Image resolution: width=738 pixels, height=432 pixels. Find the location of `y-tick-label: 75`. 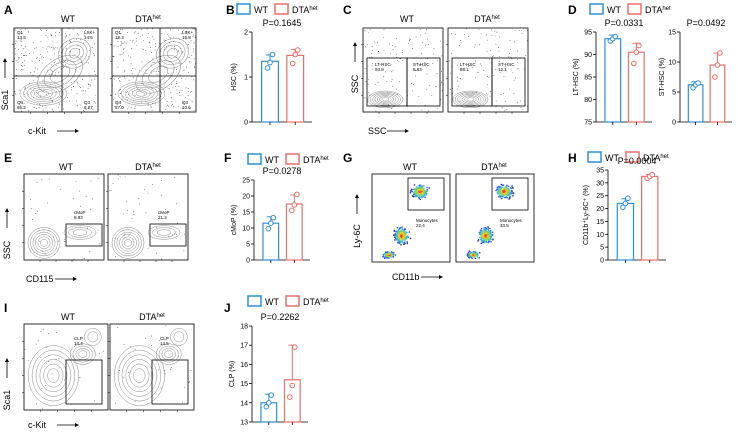

y-tick-label: 75 is located at coordinates (588, 123).